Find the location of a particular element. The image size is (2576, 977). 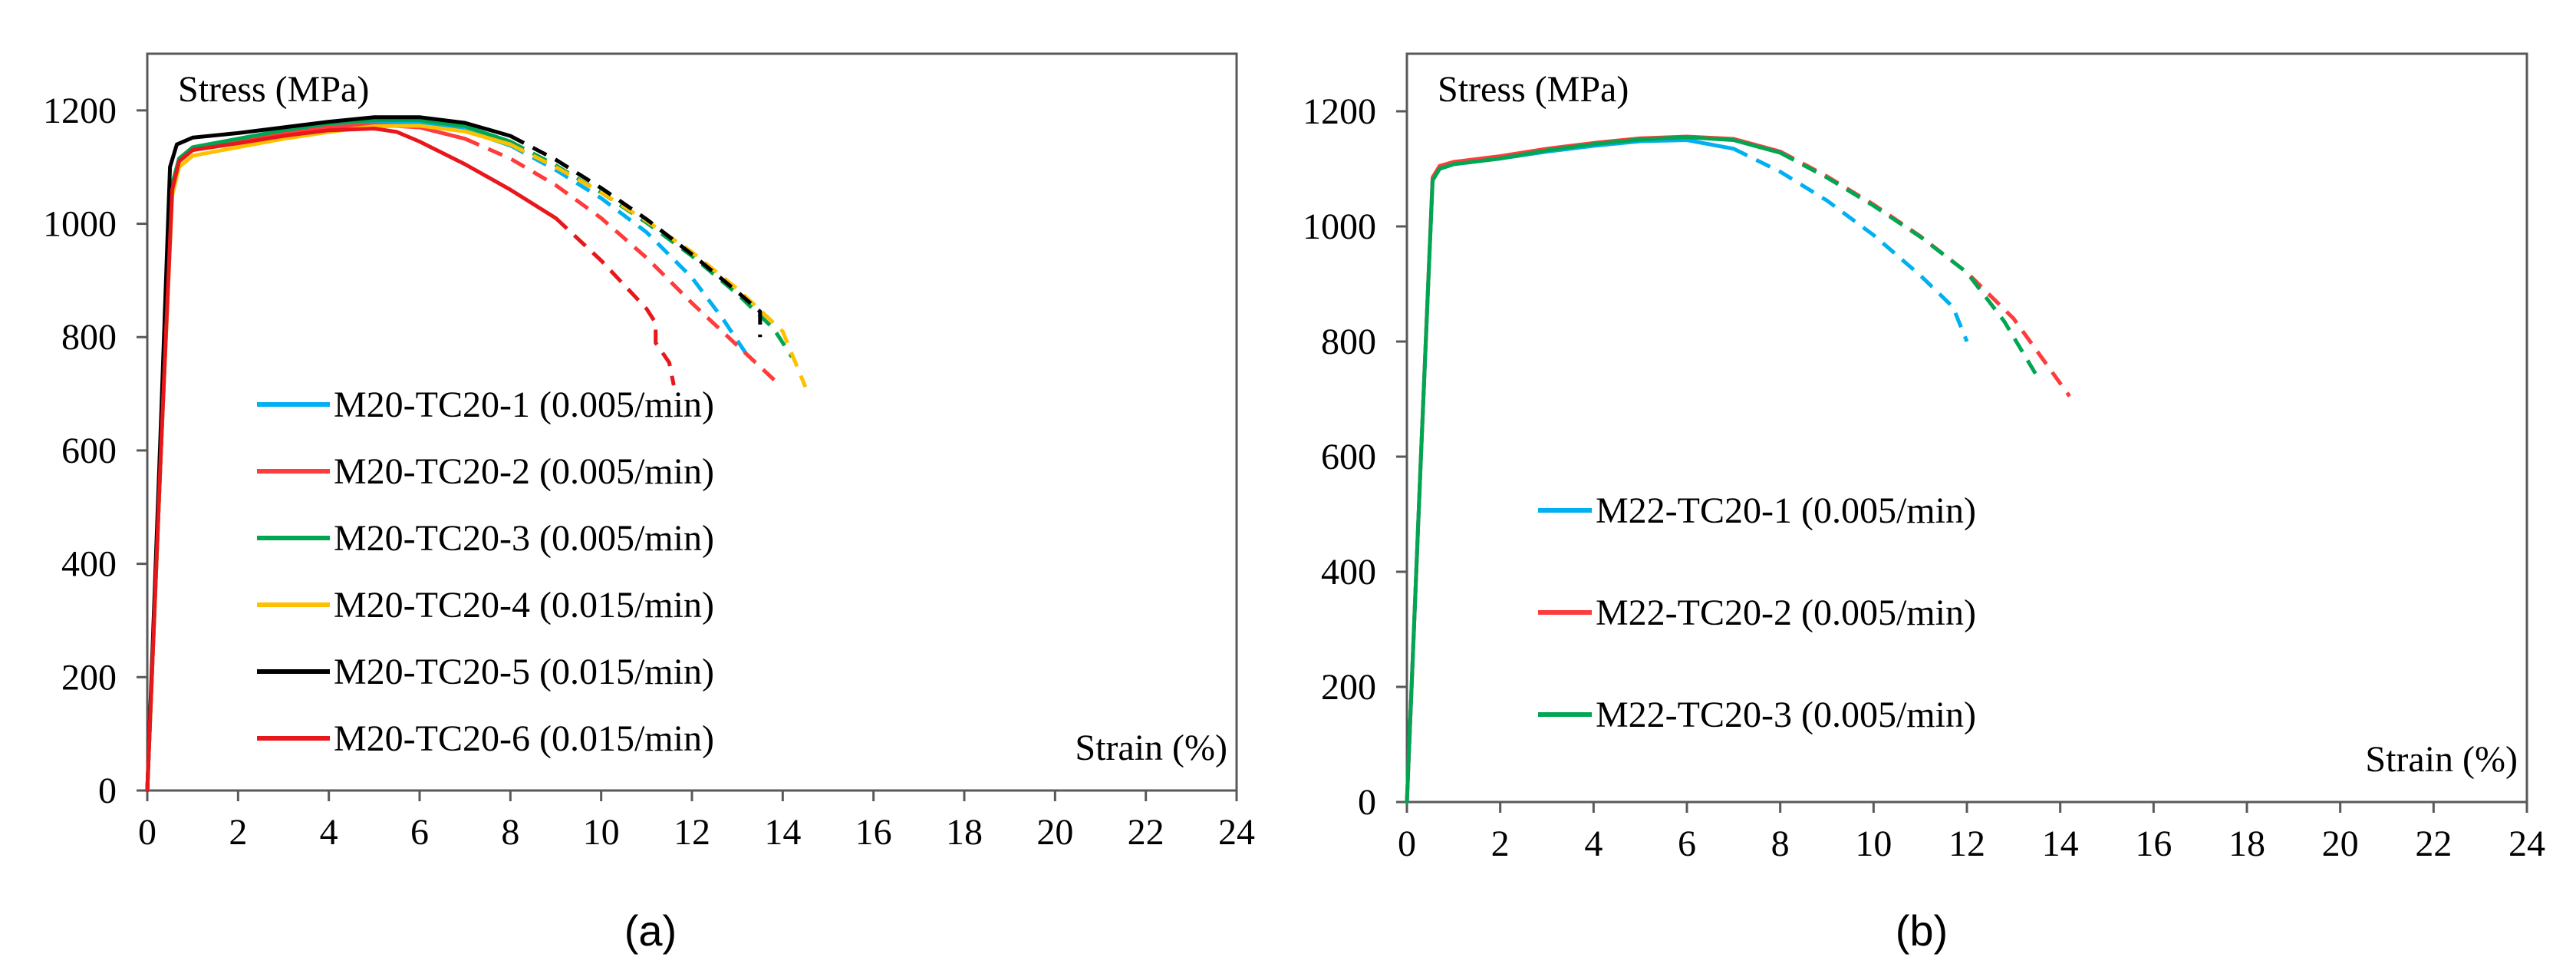

legend-label: M22-TC20-2 (0.005/min) is located at coordinates (1786, 612).